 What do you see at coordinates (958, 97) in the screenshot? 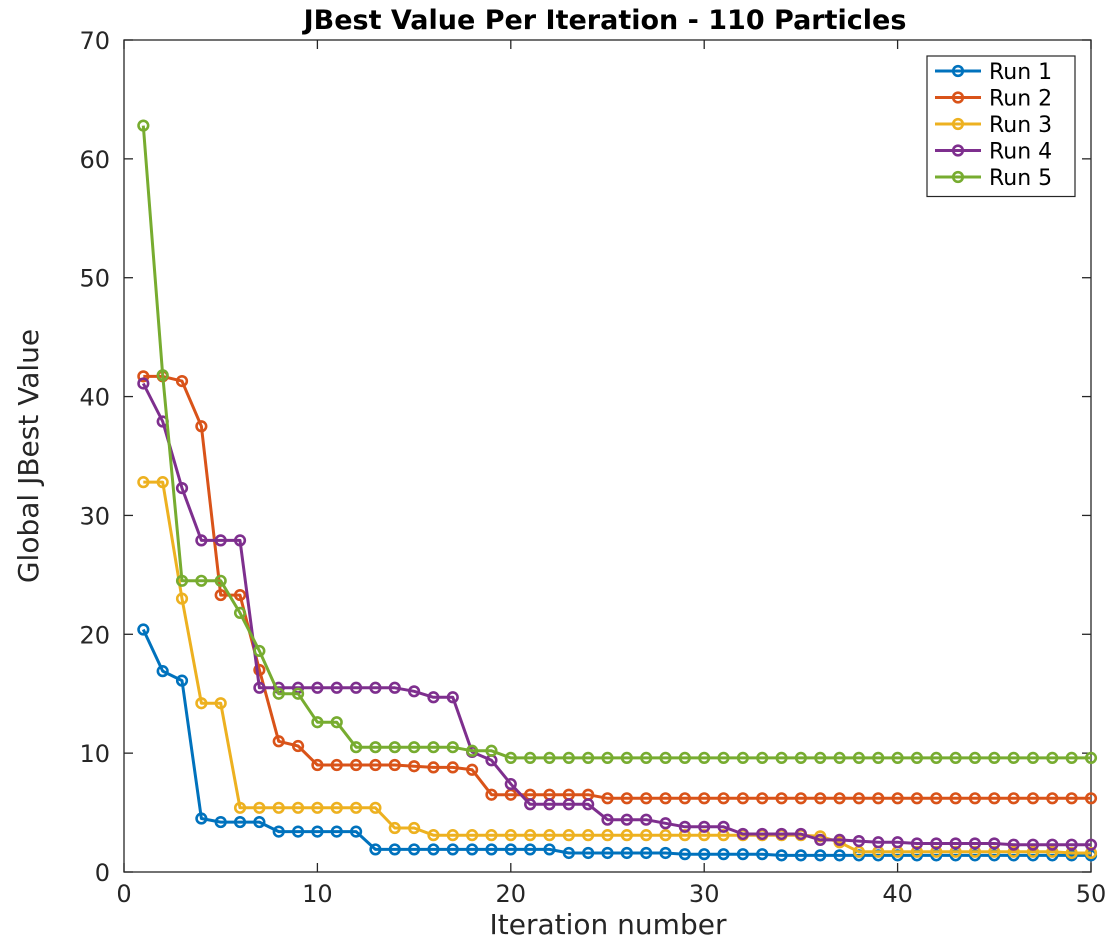
I see `legend-marker` at bounding box center [958, 97].